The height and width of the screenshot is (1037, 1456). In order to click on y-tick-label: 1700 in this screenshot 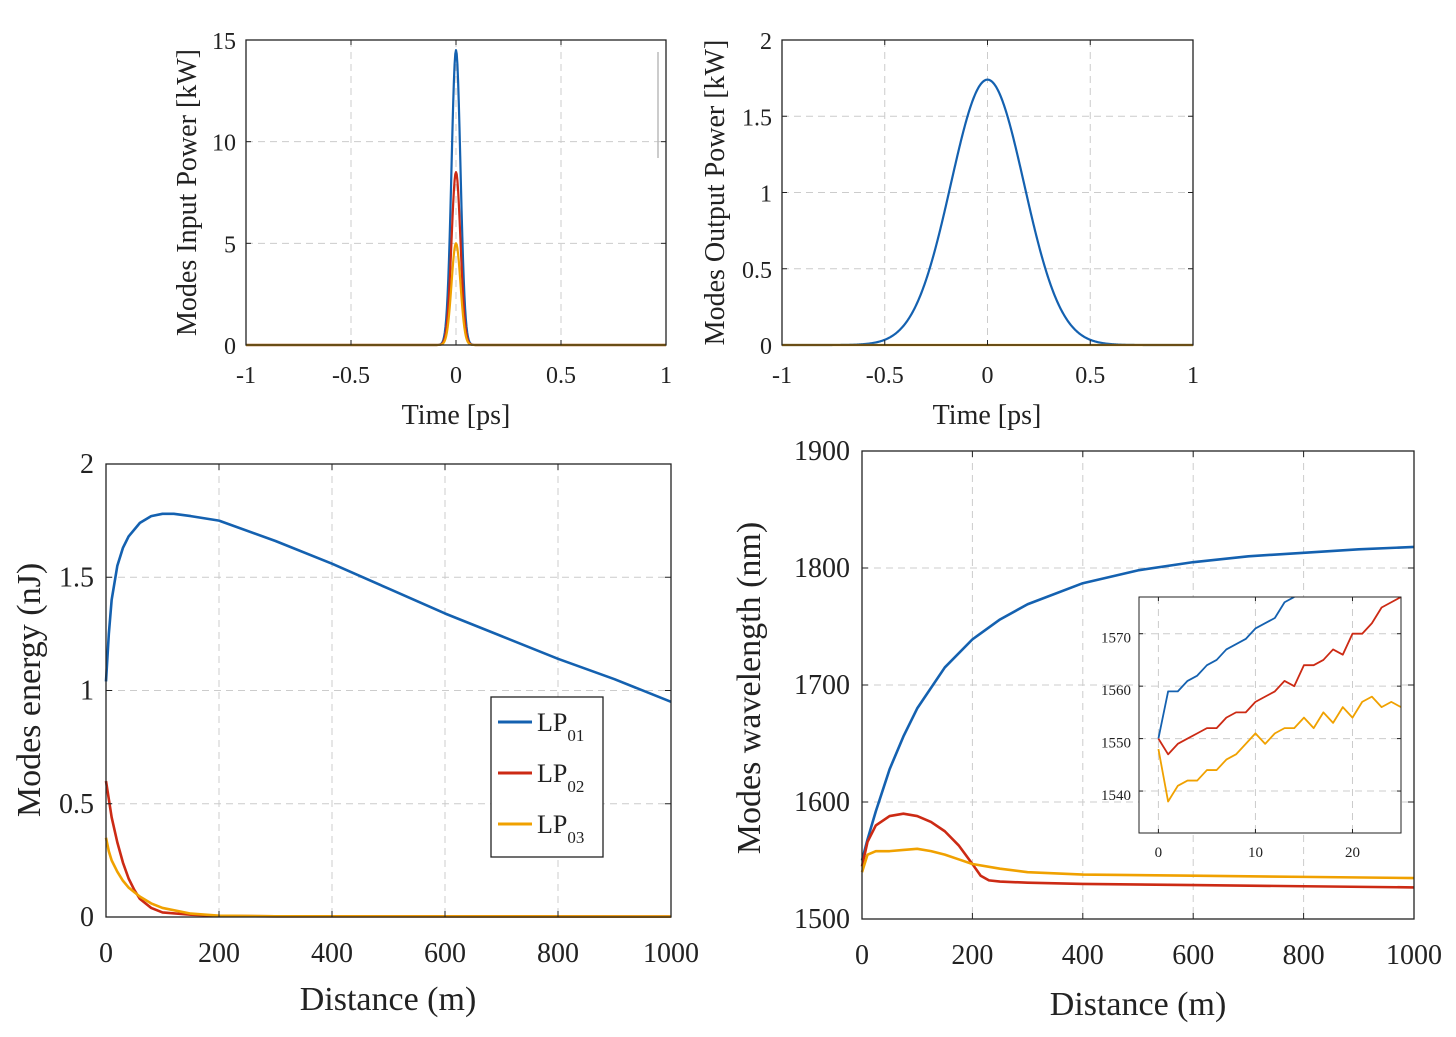, I will do `click(822, 685)`.